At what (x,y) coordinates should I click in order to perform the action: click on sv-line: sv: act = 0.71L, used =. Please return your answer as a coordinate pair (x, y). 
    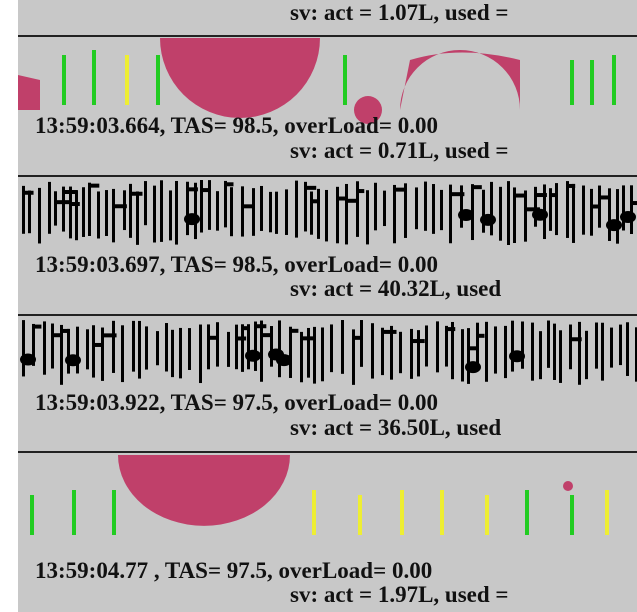
    Looking at the image, I should click on (399, 150).